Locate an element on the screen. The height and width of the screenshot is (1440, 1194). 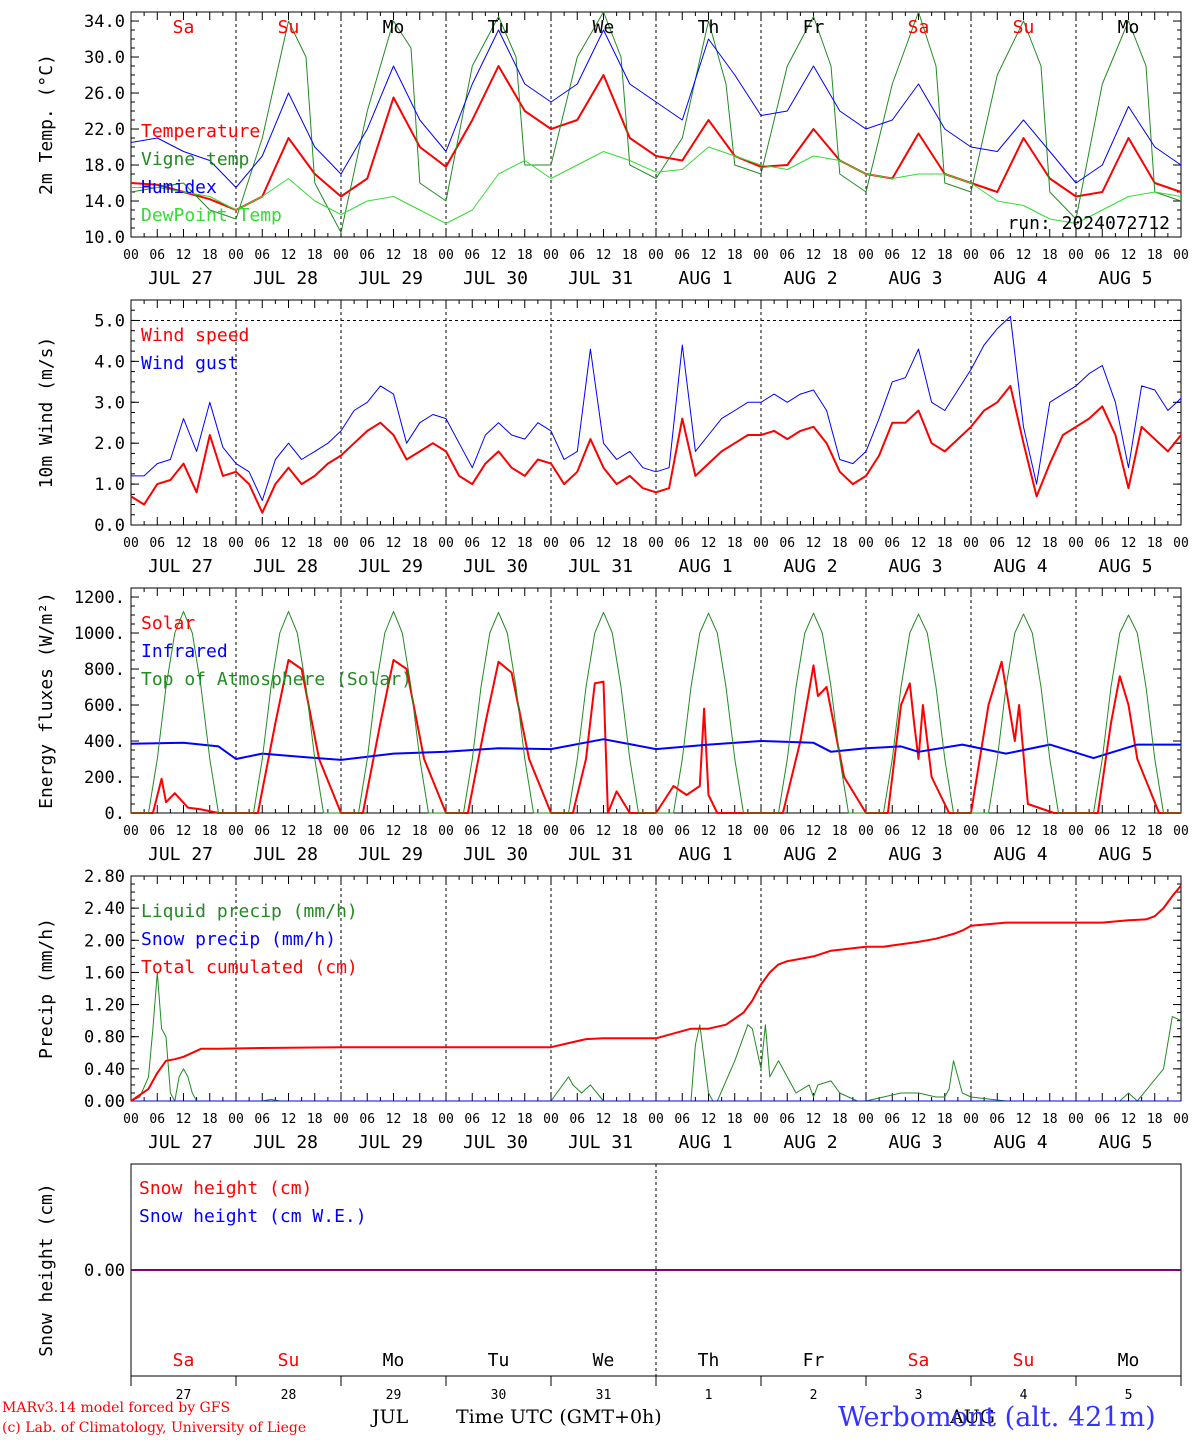
y-tick-label: 34.0 is located at coordinates (104, 22).